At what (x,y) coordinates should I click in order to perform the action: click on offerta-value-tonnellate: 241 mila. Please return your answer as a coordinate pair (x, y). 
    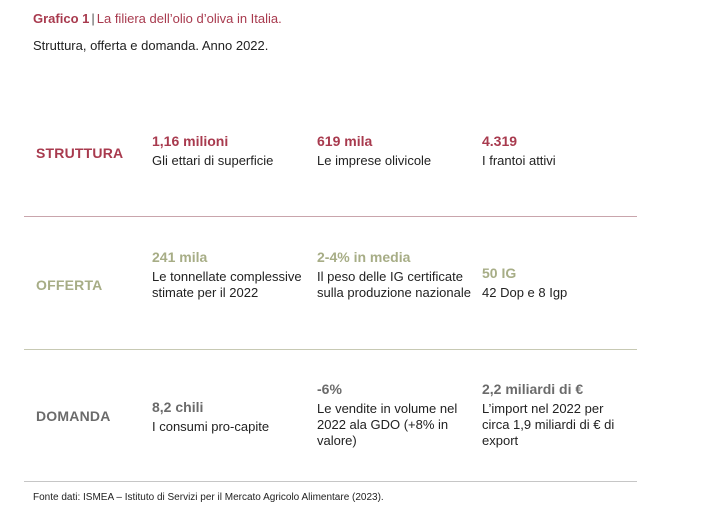
    Looking at the image, I should click on (180, 257).